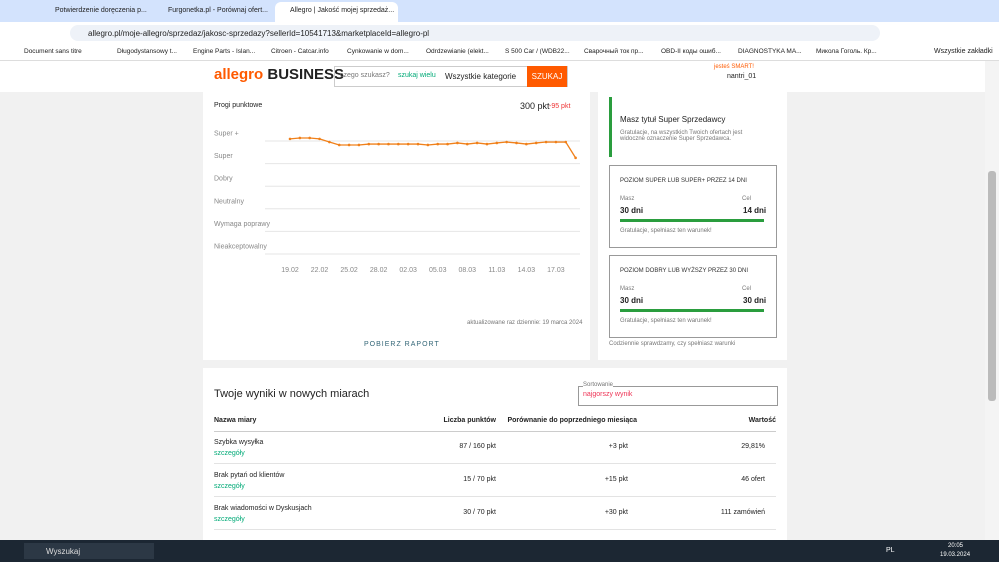 This screenshot has width=999, height=562. Describe the element at coordinates (890, 550) in the screenshot. I see `language: PL` at that location.